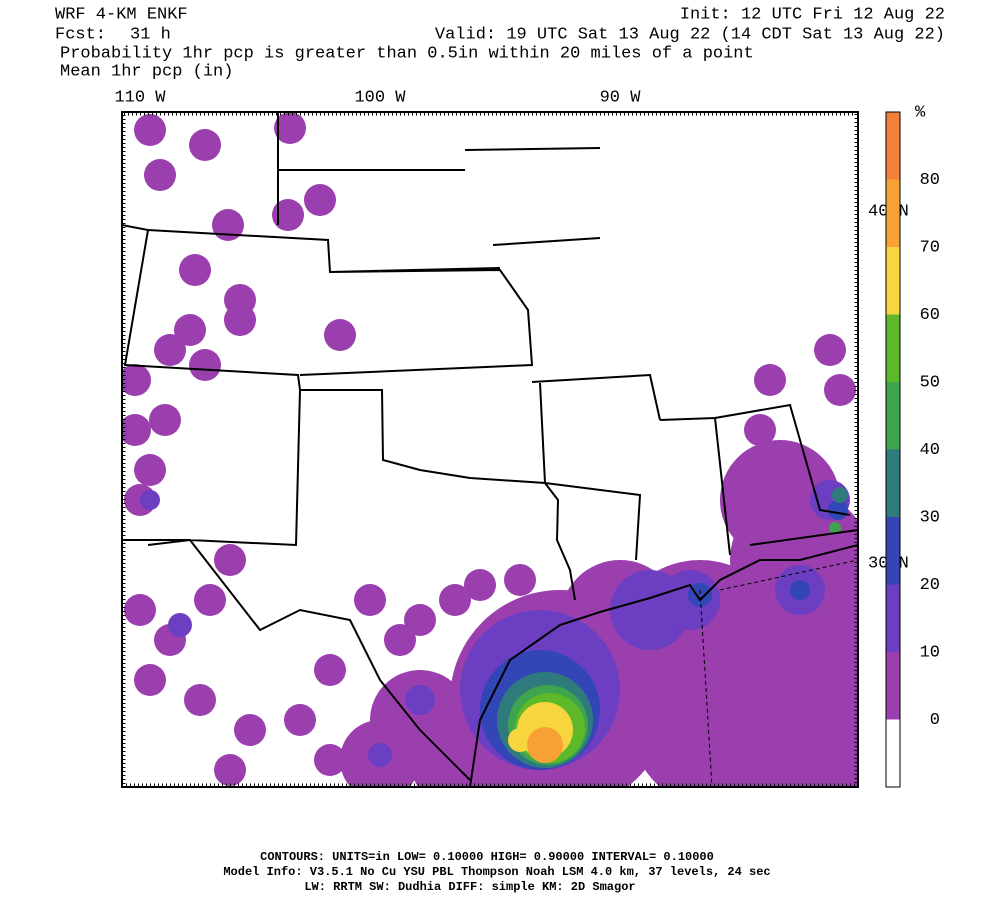 The width and height of the screenshot is (1000, 900). I want to click on colorbar: 0 10 20 30 40 50 60 70 80, so click(912, 449).